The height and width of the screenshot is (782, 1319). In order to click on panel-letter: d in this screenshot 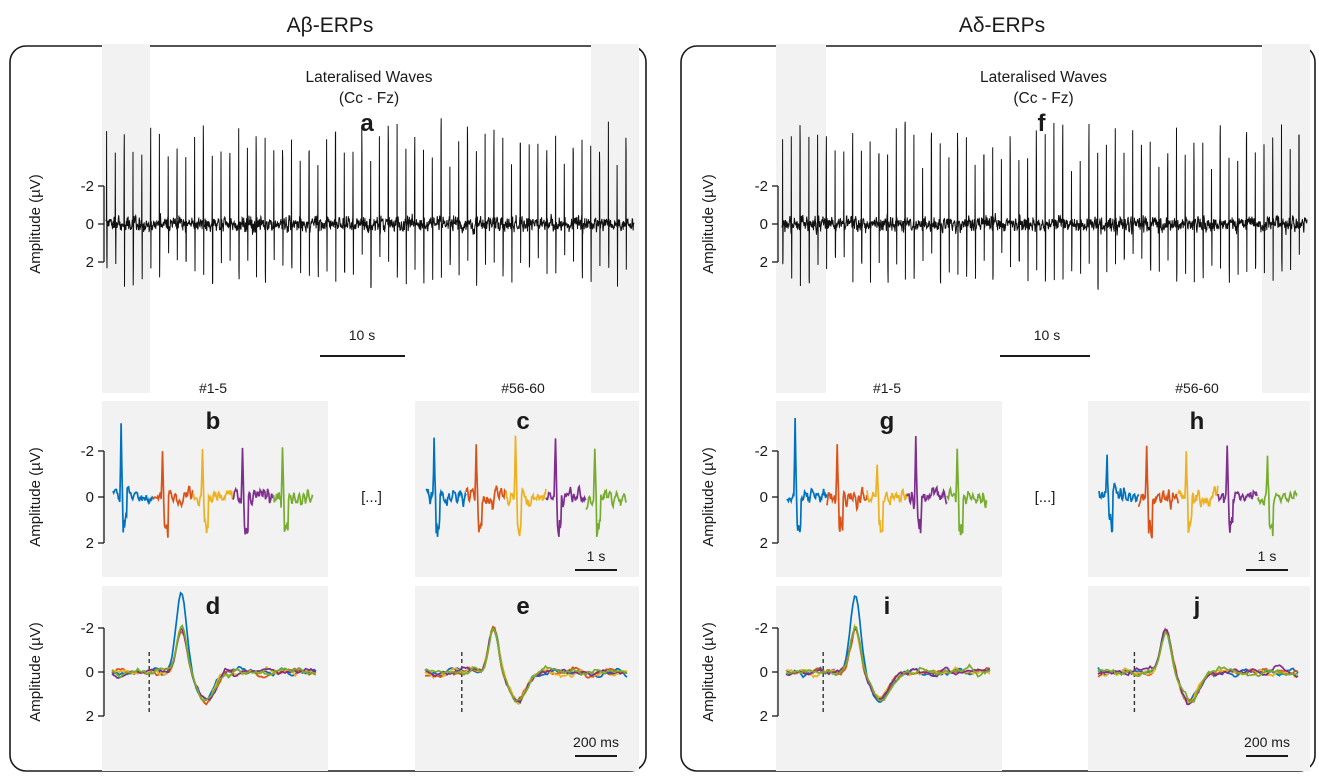, I will do `click(213, 606)`.